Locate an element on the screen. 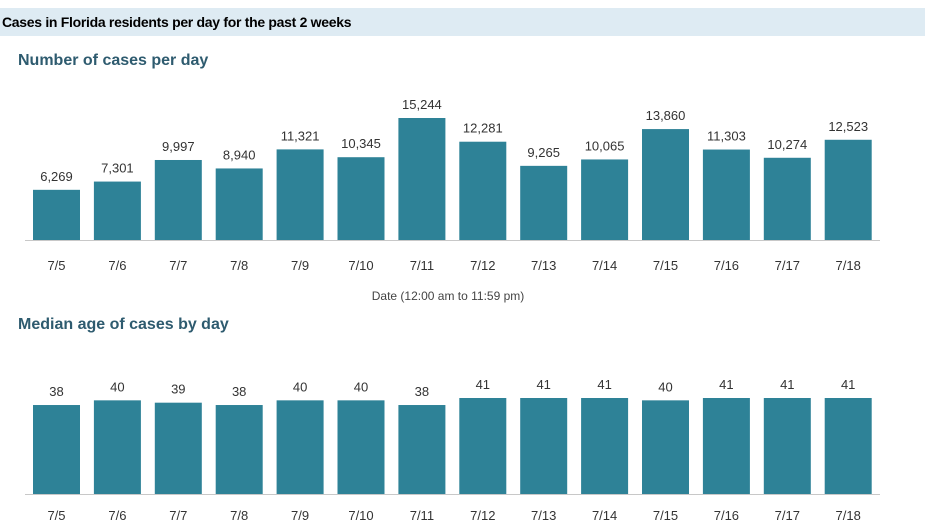  chart1-tick-label: 7/16 is located at coordinates (726, 265).